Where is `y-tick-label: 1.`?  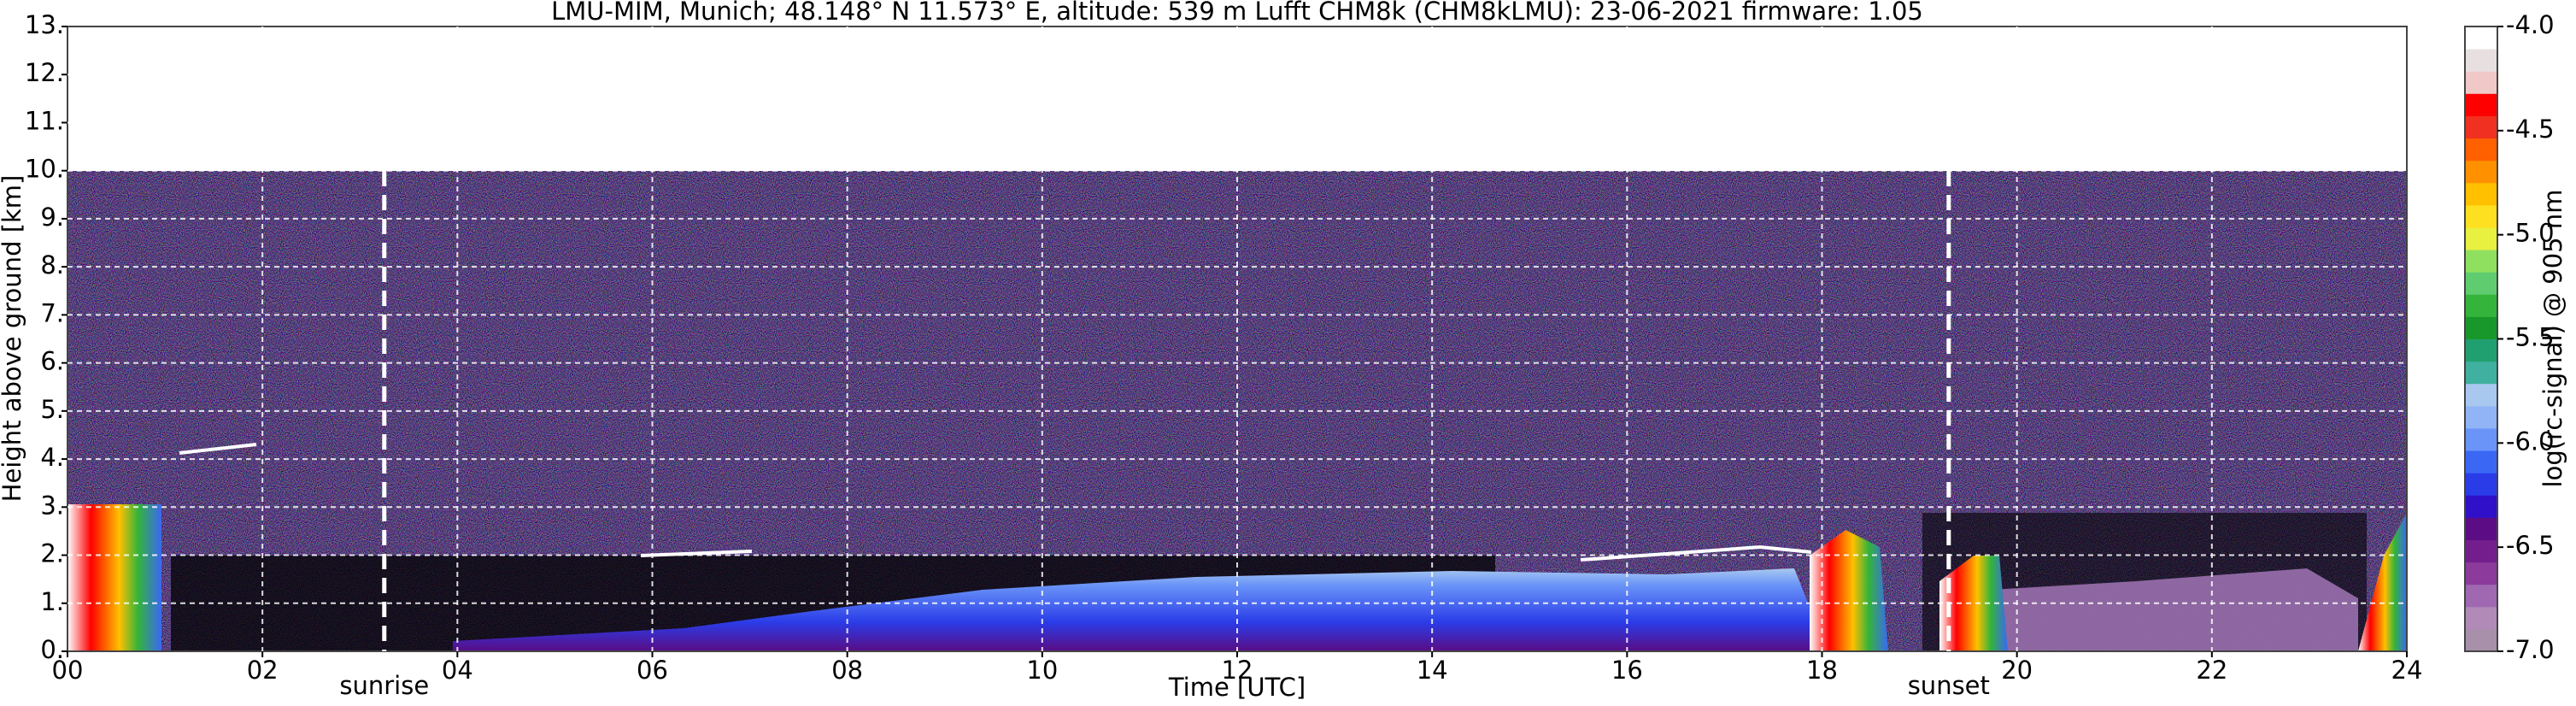
y-tick-label: 1. is located at coordinates (52, 601).